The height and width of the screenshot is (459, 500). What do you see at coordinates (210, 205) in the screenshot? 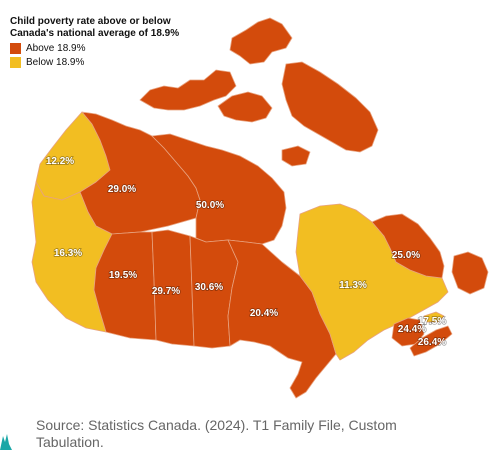
I see `label-nunavut: 50.0%` at bounding box center [210, 205].